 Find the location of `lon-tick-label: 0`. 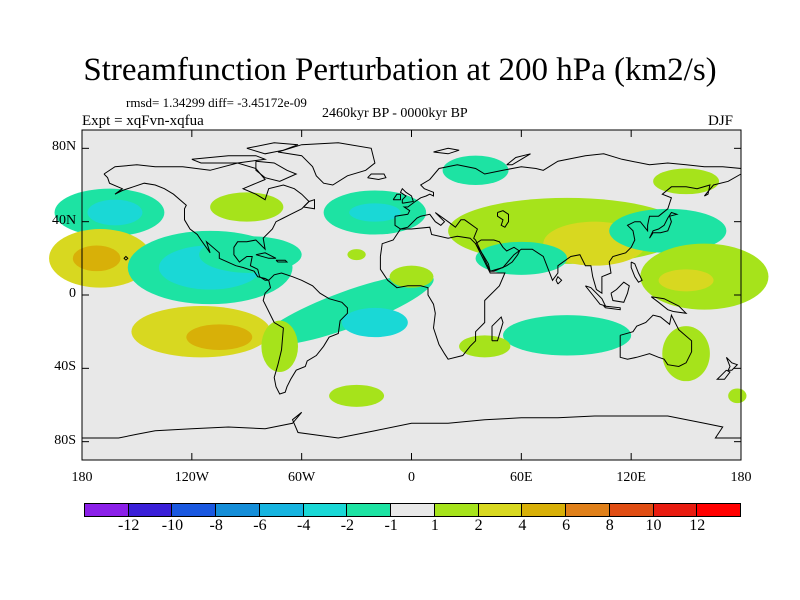

lon-tick-label: 0 is located at coordinates (411, 477).